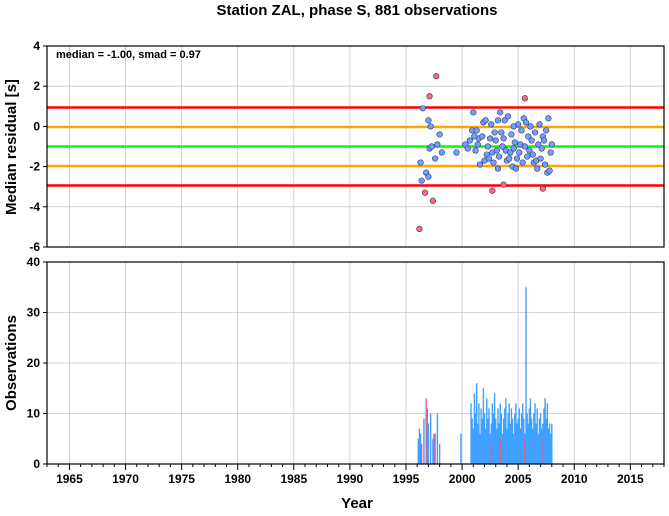  I want to click on year-x-axis-label: Year, so click(357, 503).